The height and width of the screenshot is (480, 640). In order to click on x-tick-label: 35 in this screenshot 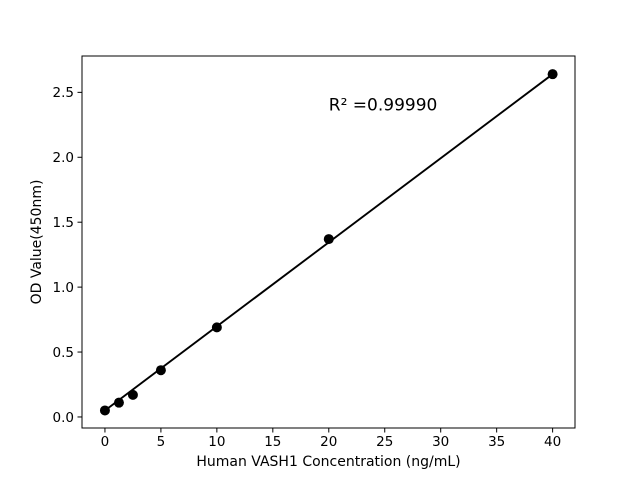, I will do `click(496, 442)`.